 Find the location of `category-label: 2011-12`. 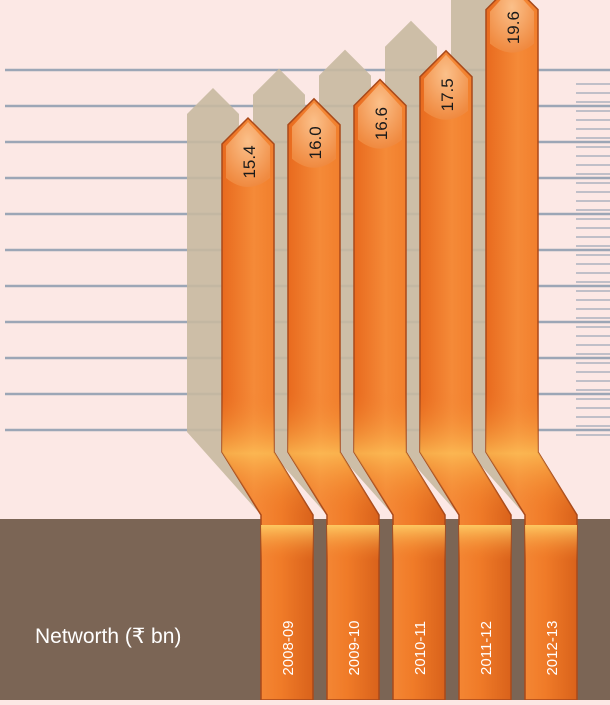

category-label: 2011-12 is located at coordinates (486, 648).